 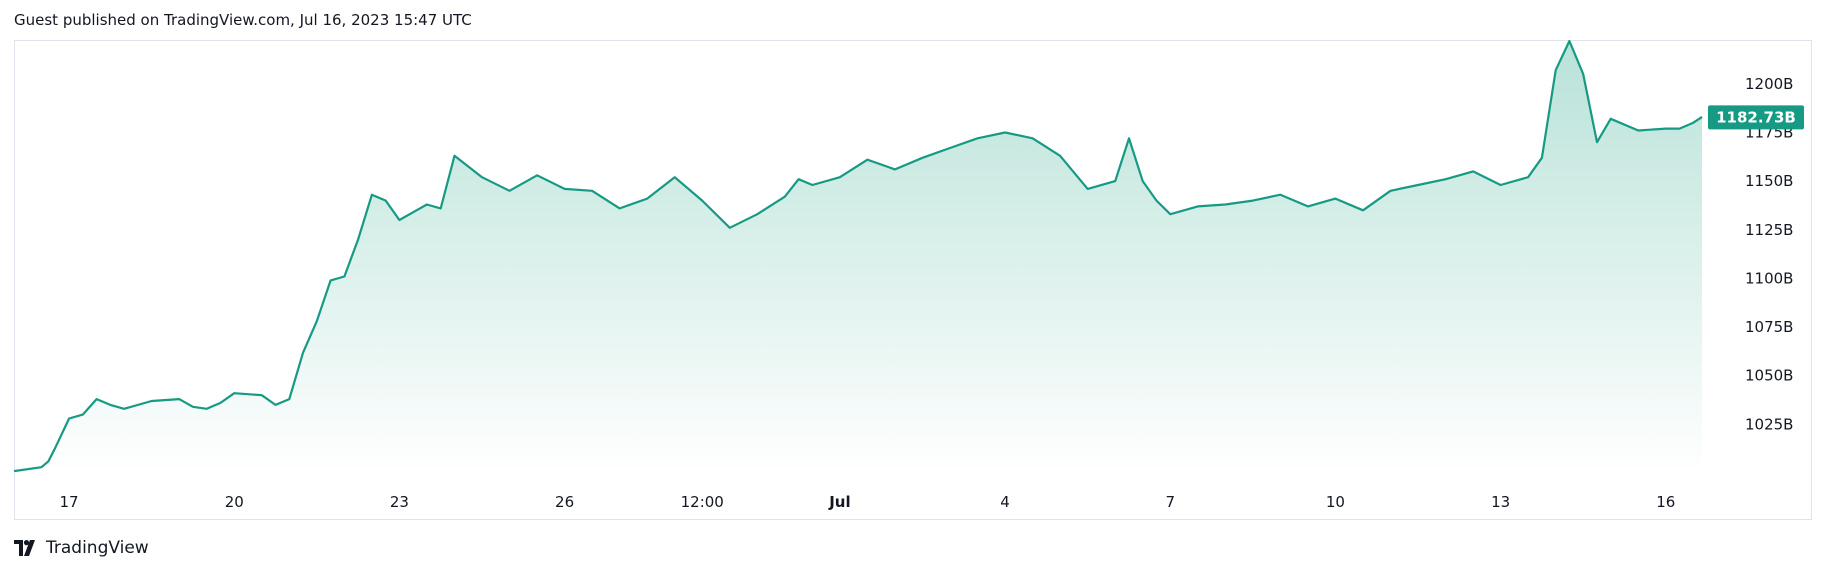 I want to click on footer: TradingView, so click(x=81, y=548).